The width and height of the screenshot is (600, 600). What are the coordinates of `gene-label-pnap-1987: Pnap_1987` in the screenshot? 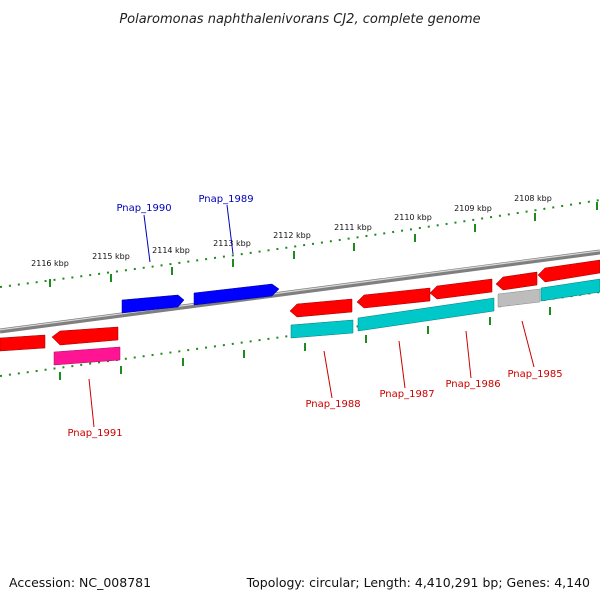 It's located at (406, 394).